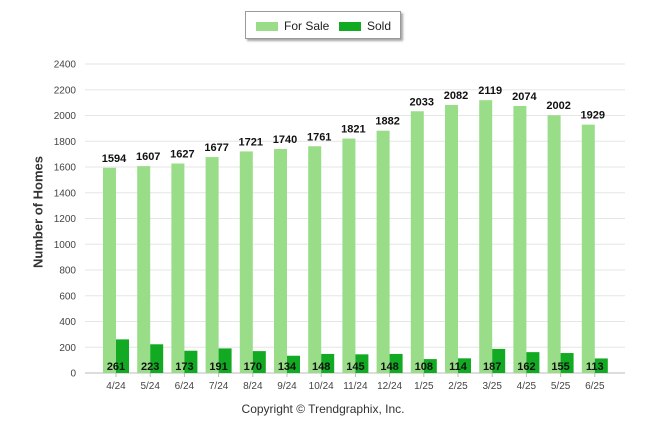 The image size is (646, 434). Describe the element at coordinates (350, 26) in the screenshot. I see `sold-swatch` at that location.